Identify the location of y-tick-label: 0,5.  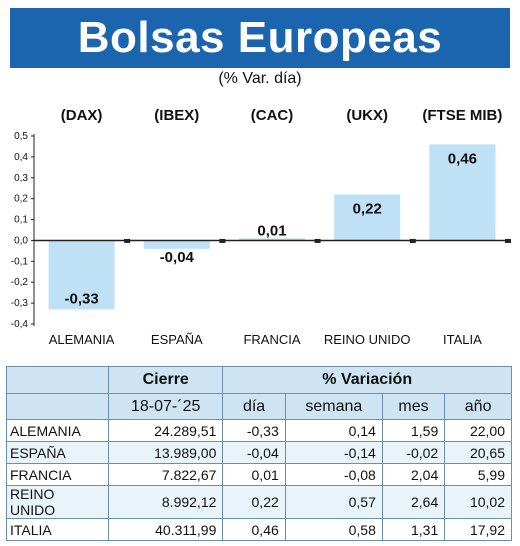
(21, 136).